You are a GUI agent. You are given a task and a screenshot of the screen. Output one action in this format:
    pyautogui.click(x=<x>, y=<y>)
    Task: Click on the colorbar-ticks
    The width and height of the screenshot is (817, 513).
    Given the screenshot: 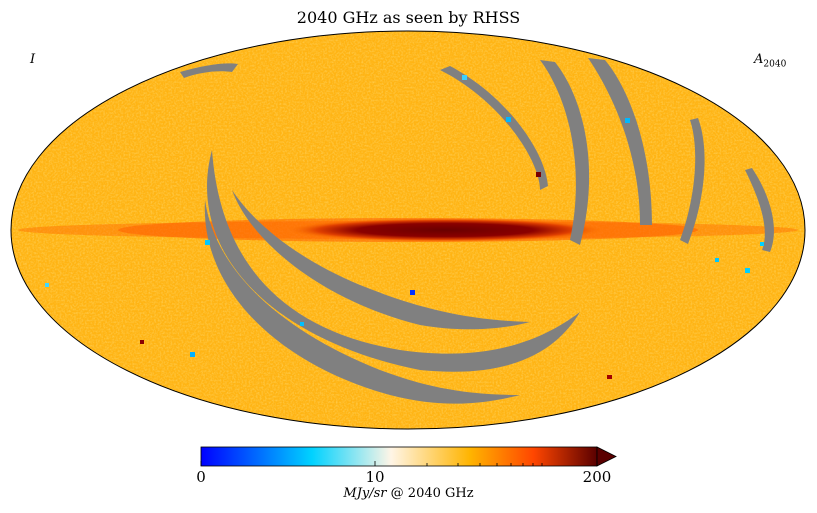 What is the action you would take?
    pyautogui.click(x=399, y=463)
    